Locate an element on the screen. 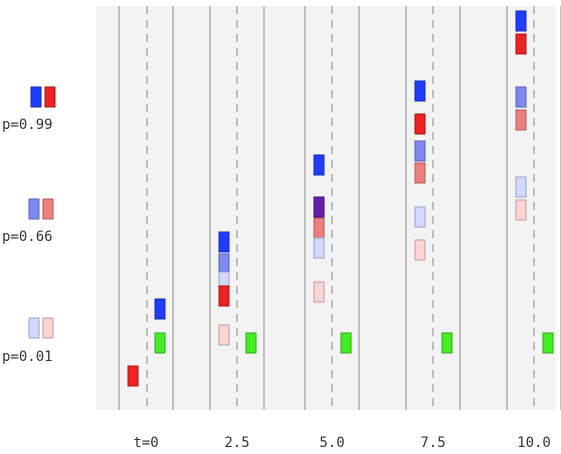  vehicle-red-066-t7 is located at coordinates (420, 173).